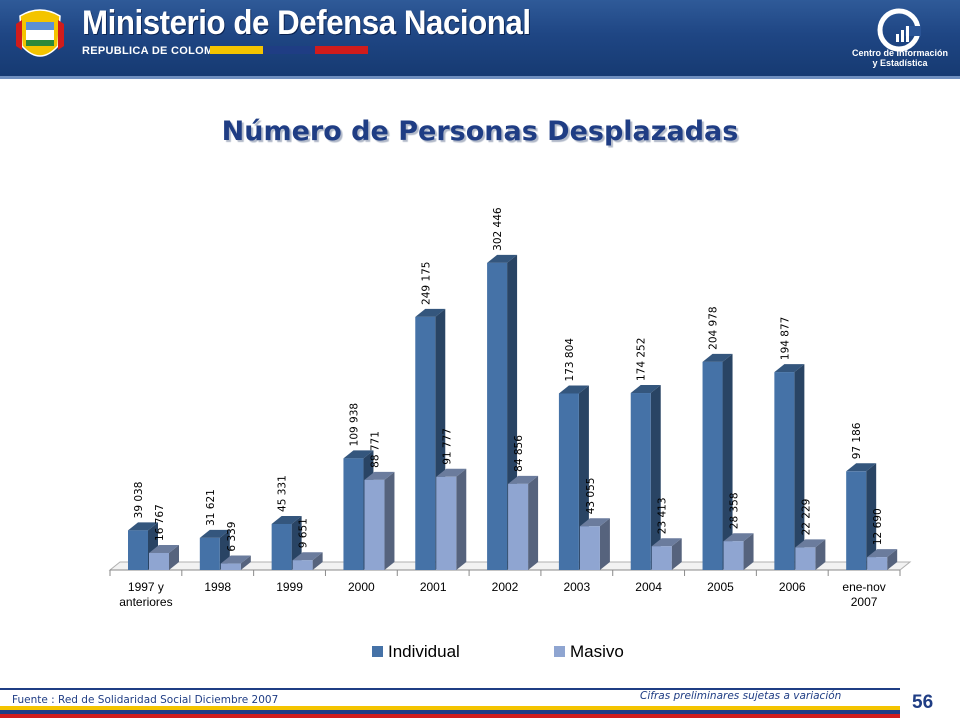 This screenshot has width=960, height=720. I want to click on masivo-data-label: 43 055, so click(591, 496).